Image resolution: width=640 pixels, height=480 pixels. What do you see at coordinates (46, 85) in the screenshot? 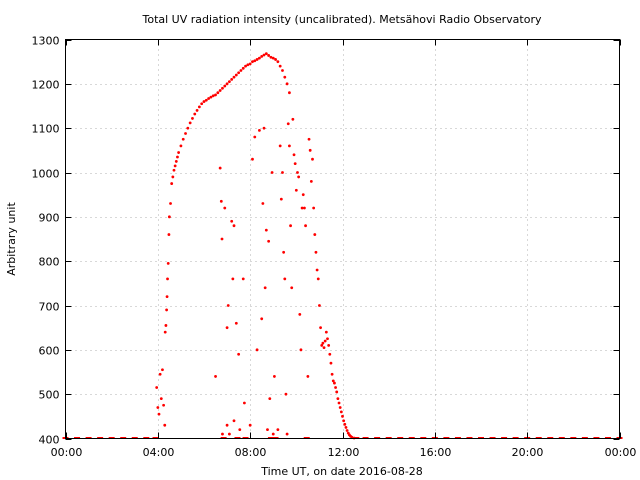
I see `y-tick-label: 1200` at bounding box center [46, 85].